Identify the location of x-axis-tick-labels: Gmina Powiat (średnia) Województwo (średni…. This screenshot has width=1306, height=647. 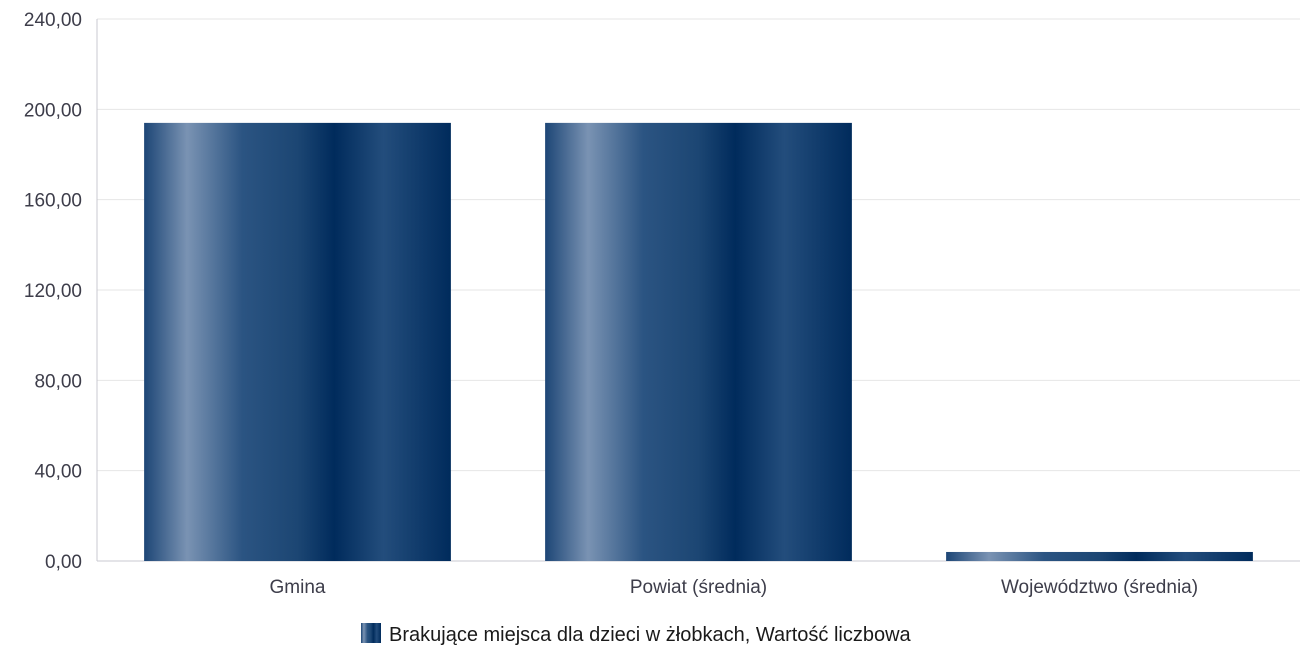
(734, 587).